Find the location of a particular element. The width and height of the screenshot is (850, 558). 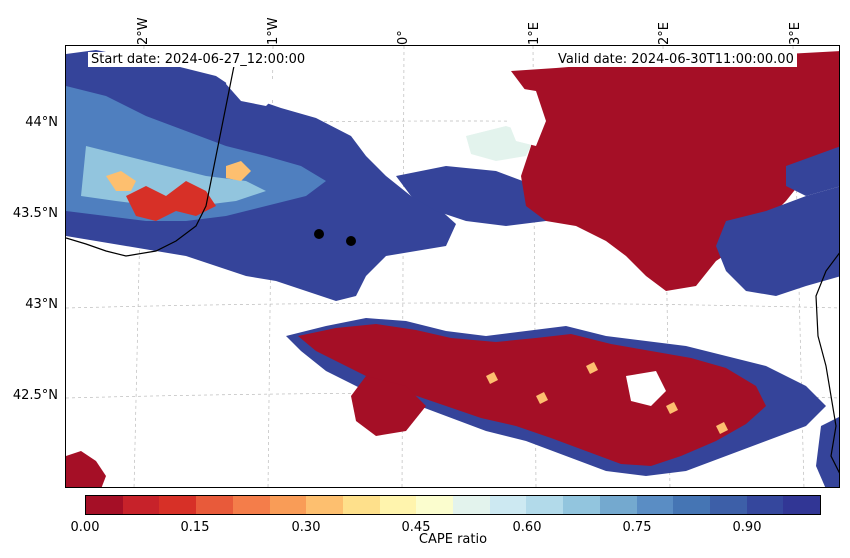

parallel-42-5n is located at coordinates (452, 395).